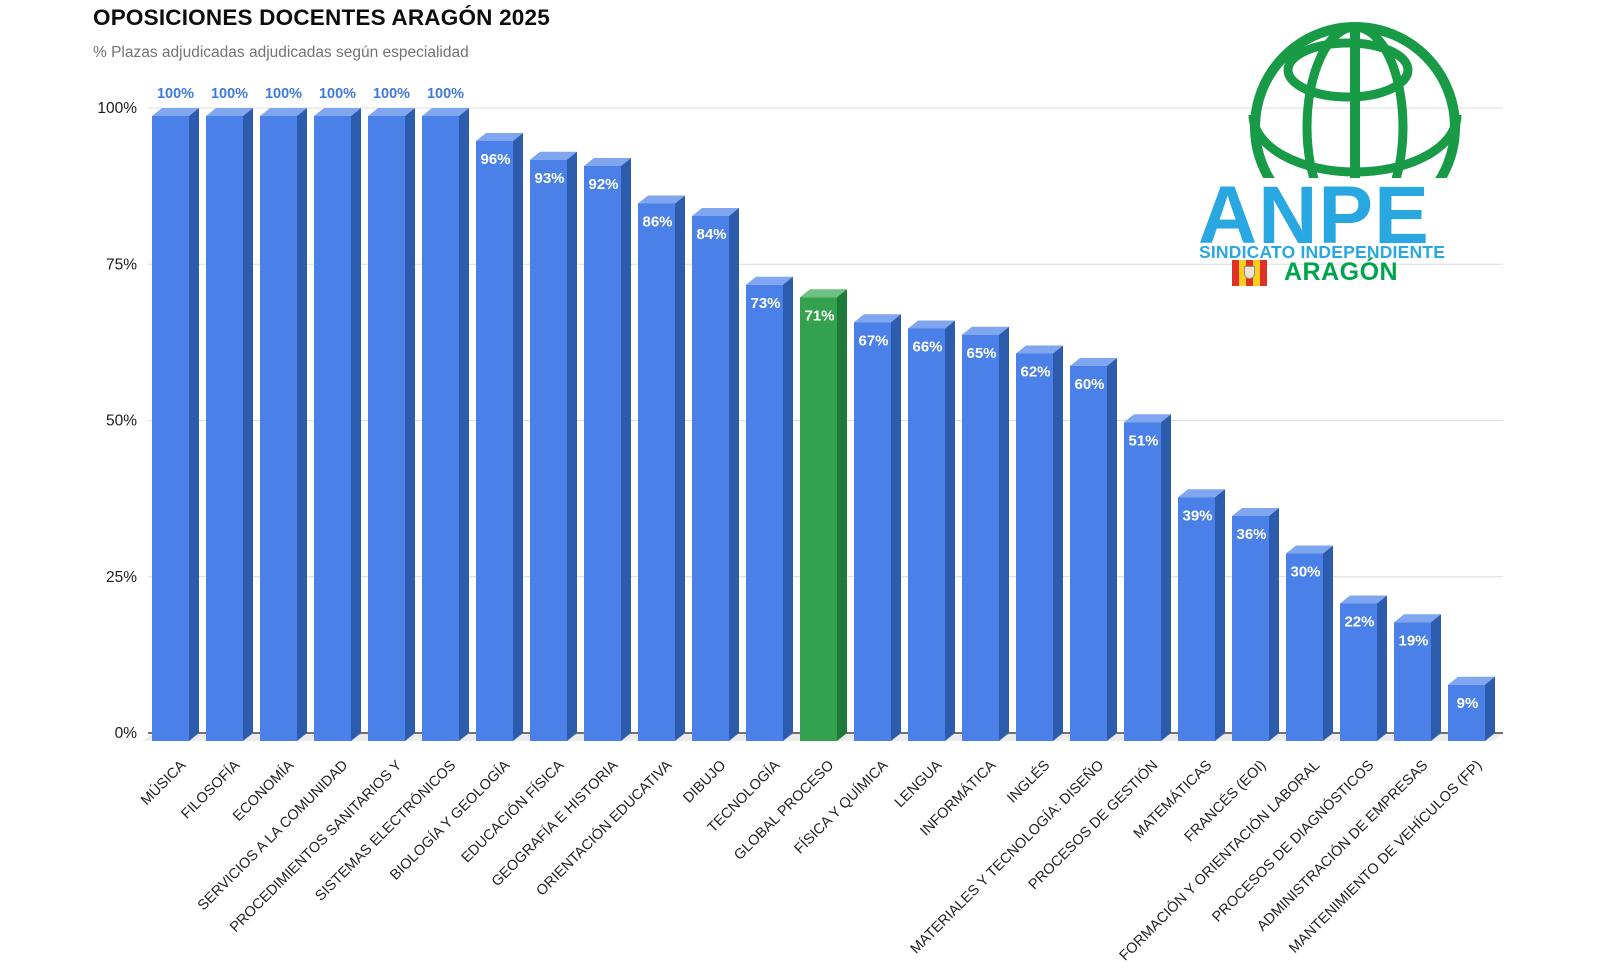  I want to click on bar-top-FILOSOFÍA, so click(229, 112).